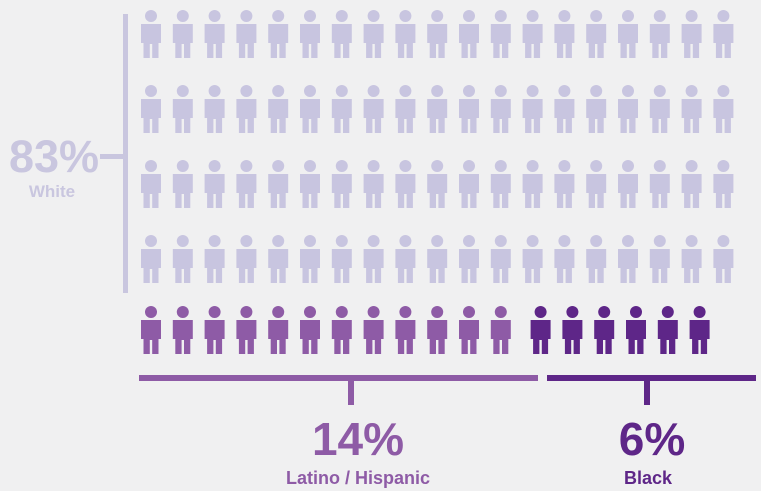 This screenshot has height=491, width=761. What do you see at coordinates (651, 390) in the screenshot?
I see `black-bracket` at bounding box center [651, 390].